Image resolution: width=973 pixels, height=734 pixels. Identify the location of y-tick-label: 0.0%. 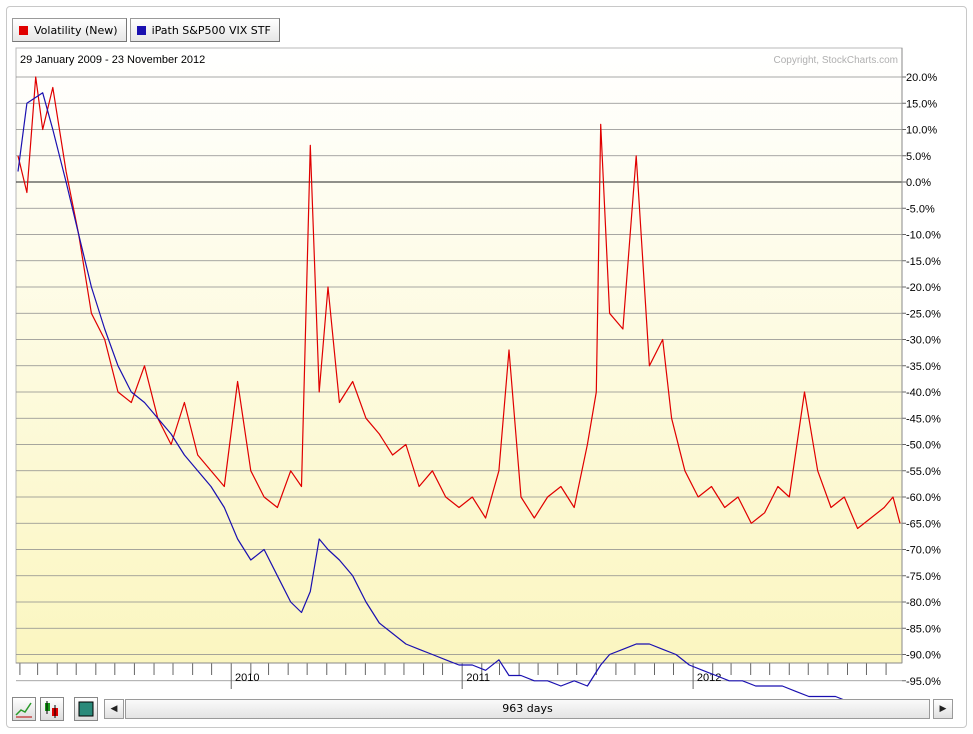
(918, 183).